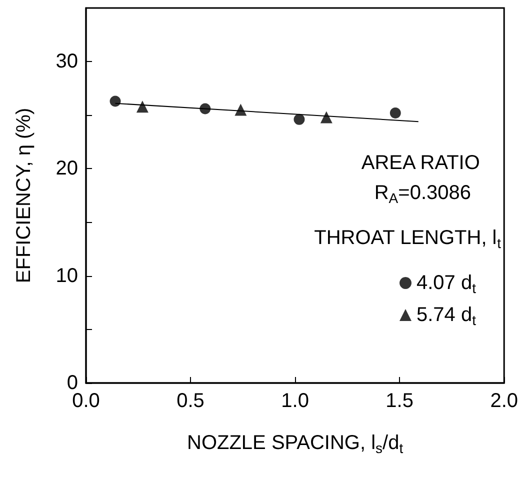 The height and width of the screenshot is (491, 521). I want to click on x-tick-label: 1.5, so click(400, 401).